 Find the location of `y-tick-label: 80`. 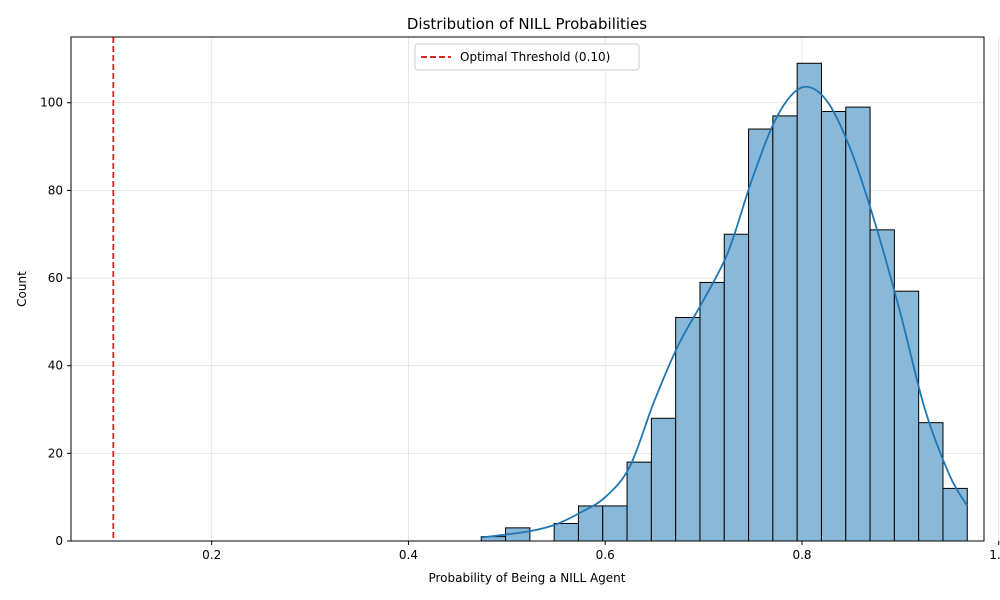

y-tick-label: 80 is located at coordinates (55, 190).